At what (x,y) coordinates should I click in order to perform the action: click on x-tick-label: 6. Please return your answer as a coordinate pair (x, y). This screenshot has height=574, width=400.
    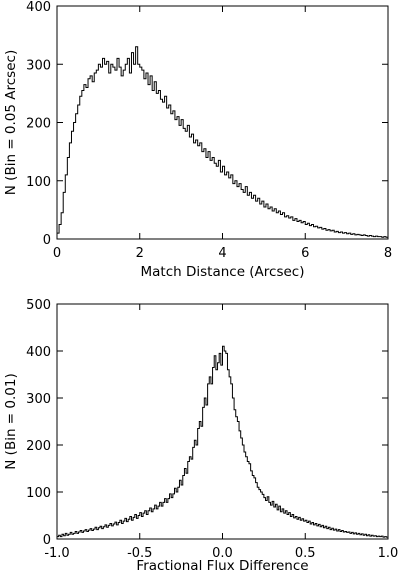
    Looking at the image, I should click on (305, 253).